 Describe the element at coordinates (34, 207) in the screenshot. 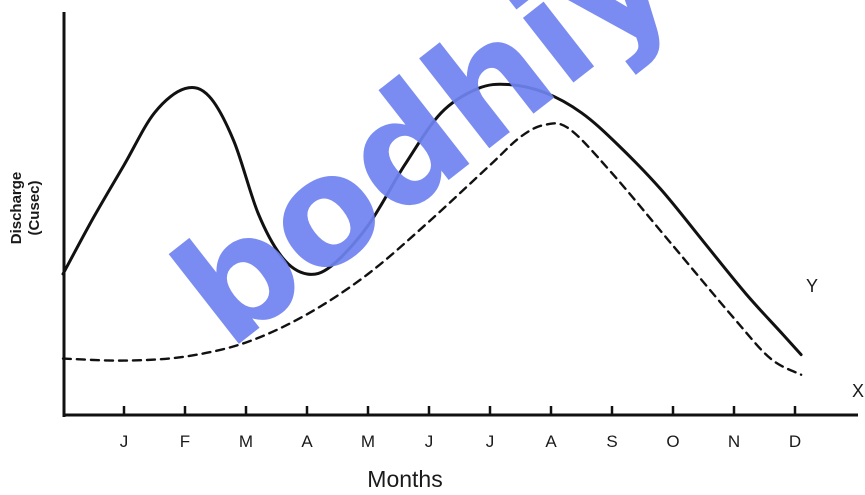

I see `y-axis-title-line2: (Cusec)` at that location.